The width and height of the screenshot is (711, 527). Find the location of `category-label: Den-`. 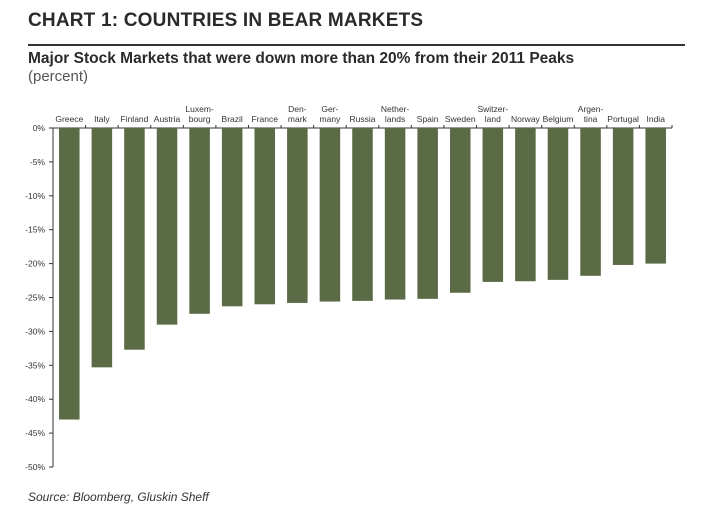

category-label: Den- is located at coordinates (297, 109).